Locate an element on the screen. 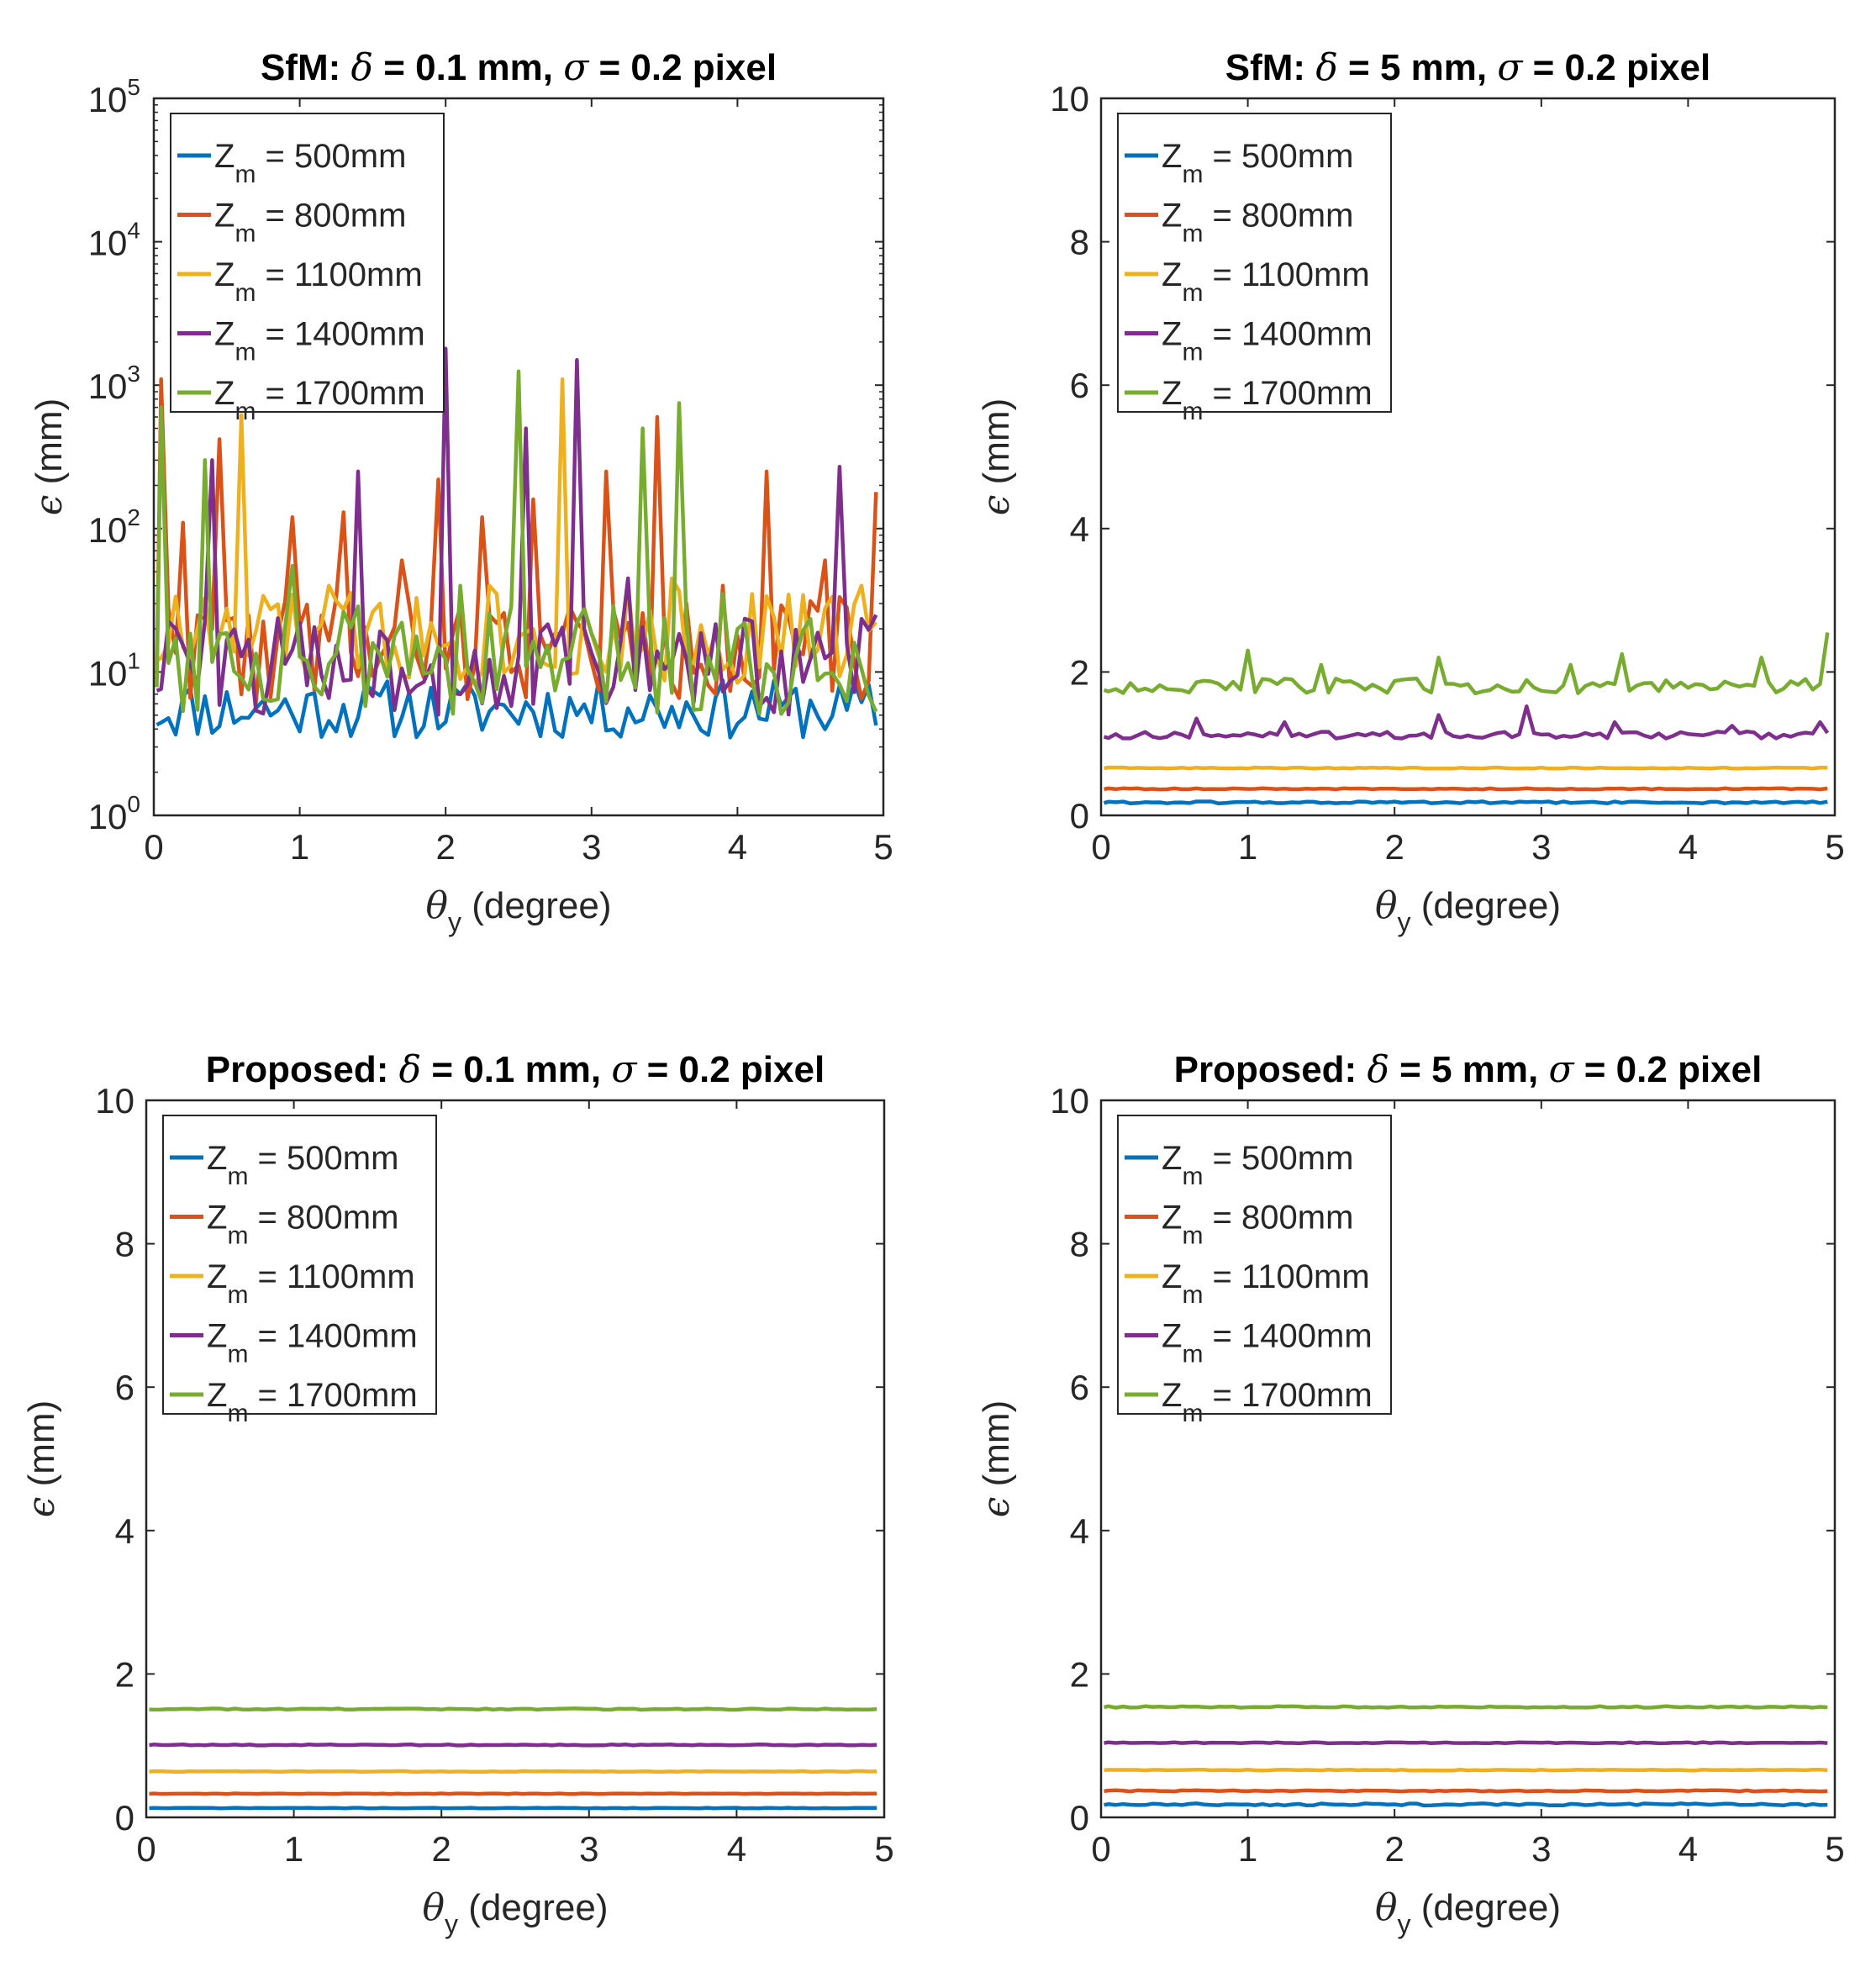 The image size is (1876, 1988). chart-title: SfM: δ = 5 mm, σ = 0.2 pixel is located at coordinates (1467, 67).